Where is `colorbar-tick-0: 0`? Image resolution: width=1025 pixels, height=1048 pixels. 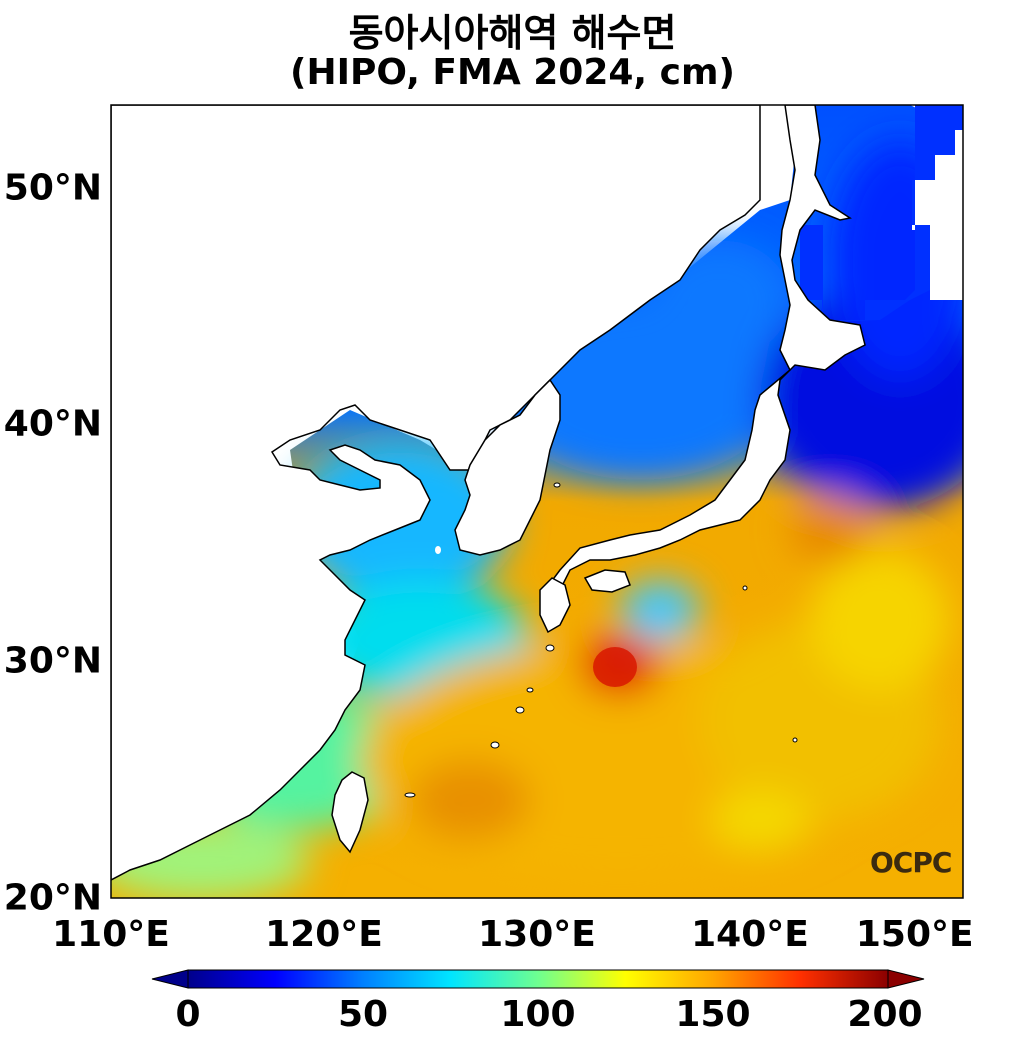
colorbar-tick-0: 0 is located at coordinates (188, 1014).